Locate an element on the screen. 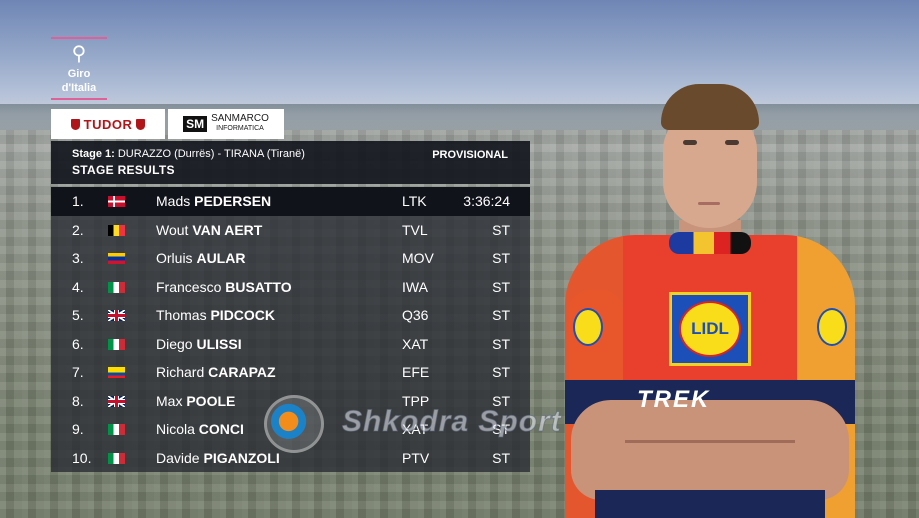  rider-name: Davide PIGANZOLI is located at coordinates (218, 458).